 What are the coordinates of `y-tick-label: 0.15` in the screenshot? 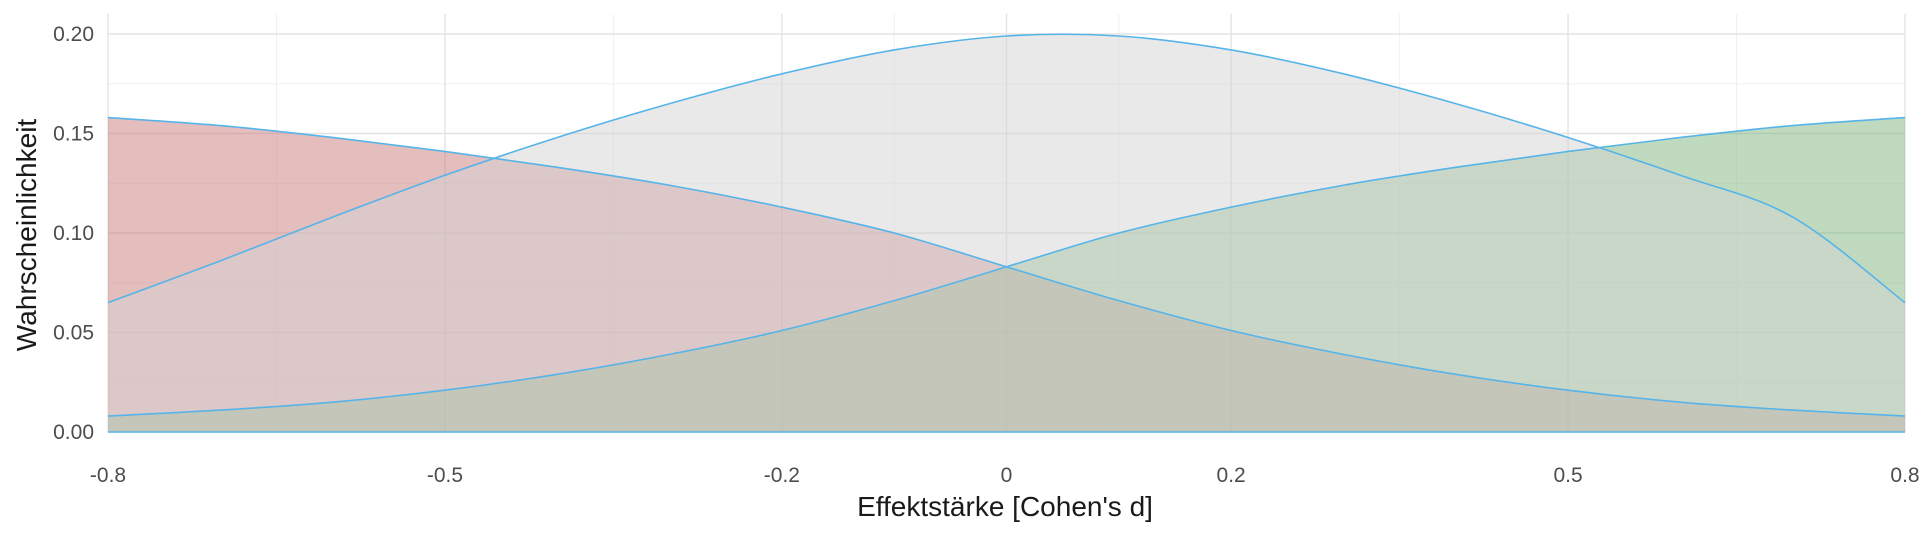 It's located at (73, 134).